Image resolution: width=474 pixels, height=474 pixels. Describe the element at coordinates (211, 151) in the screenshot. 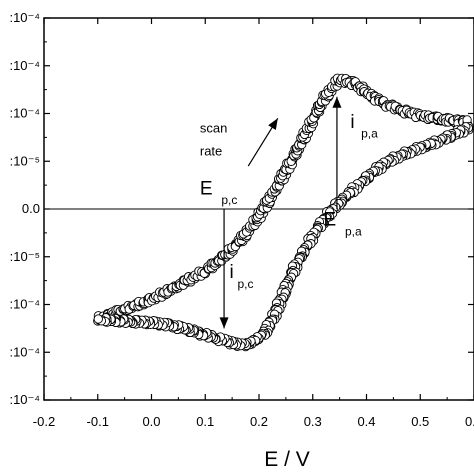

I see `annotation-rate: rate` at that location.